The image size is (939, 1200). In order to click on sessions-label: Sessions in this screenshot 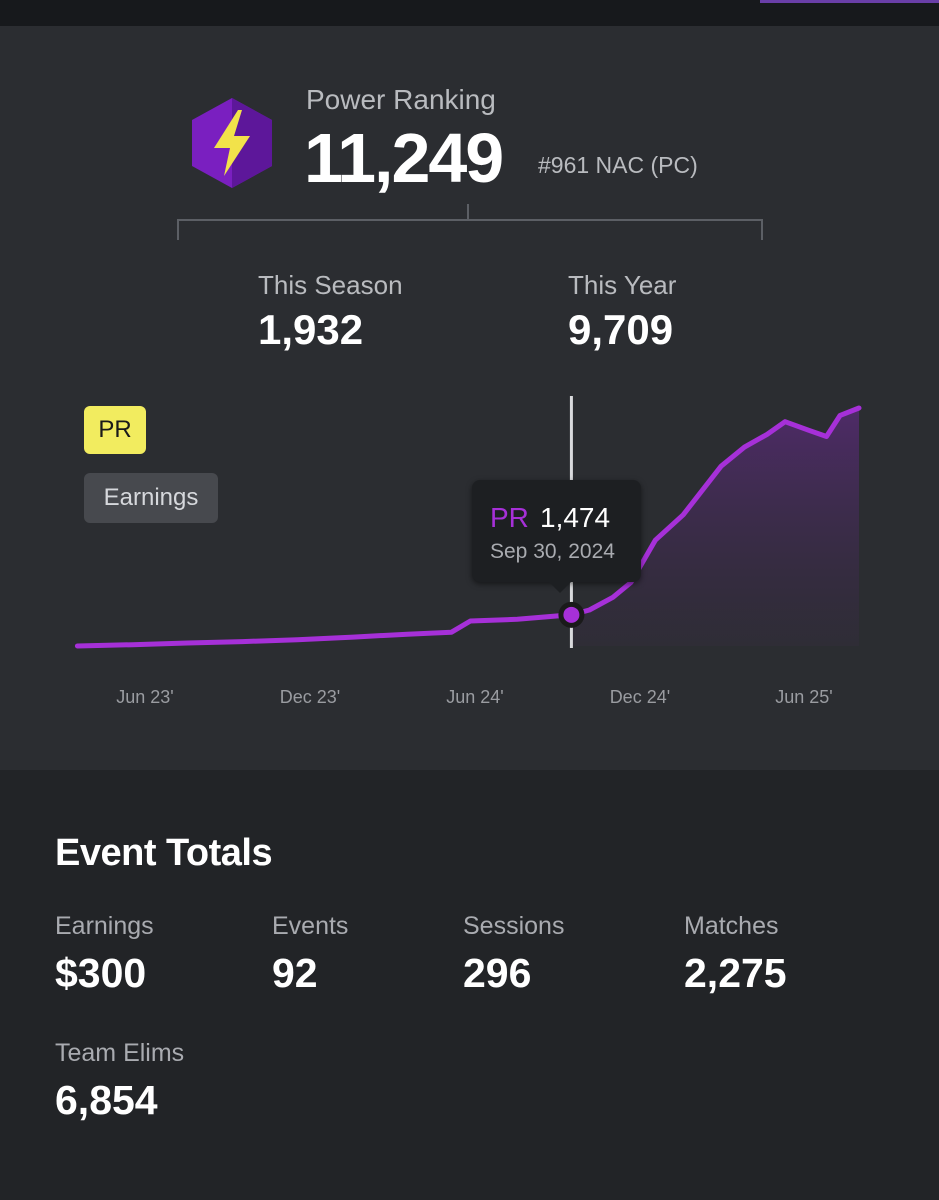, I will do `click(514, 926)`.